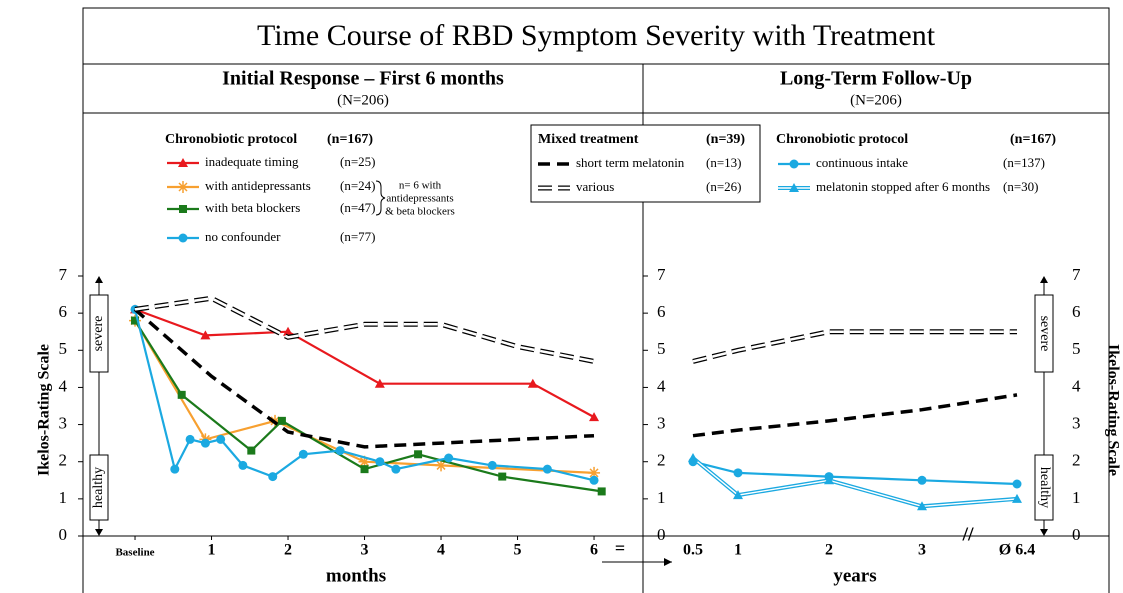  What do you see at coordinates (668, 562) in the screenshot?
I see `arrow-head` at bounding box center [668, 562].